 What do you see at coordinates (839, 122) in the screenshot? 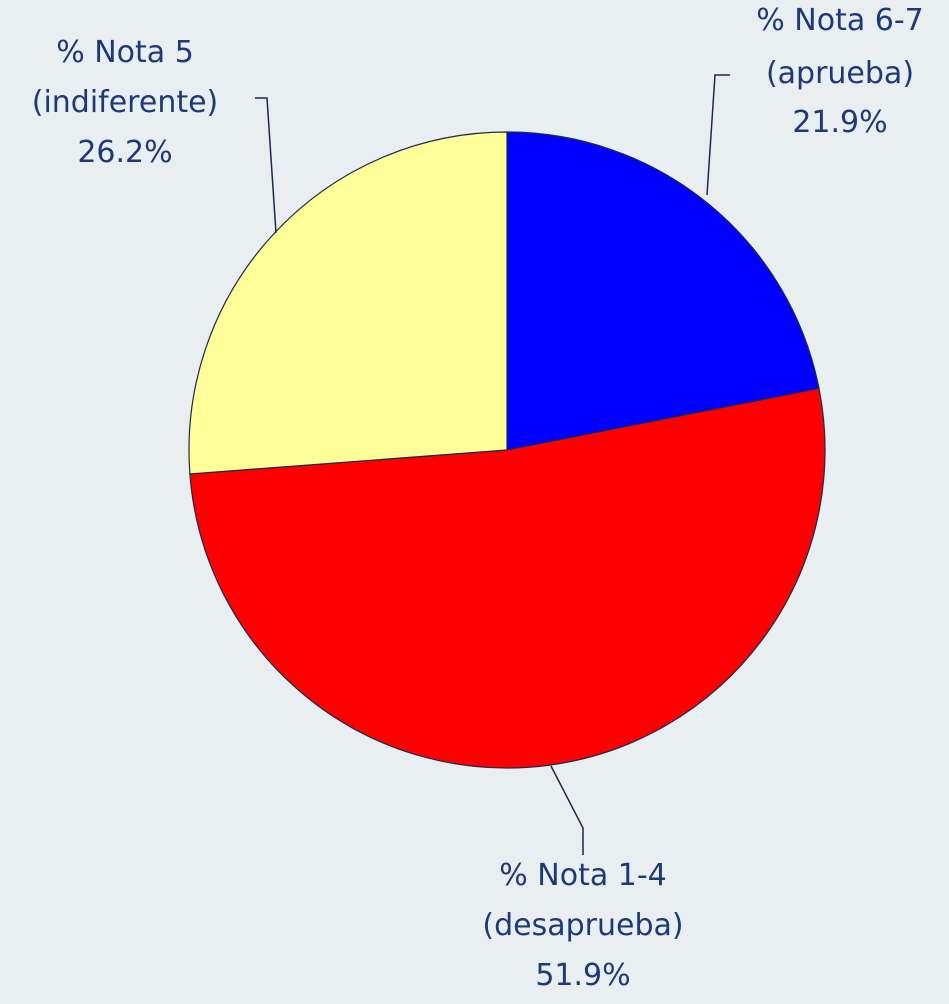
I see `value-label: 21.9%` at bounding box center [839, 122].